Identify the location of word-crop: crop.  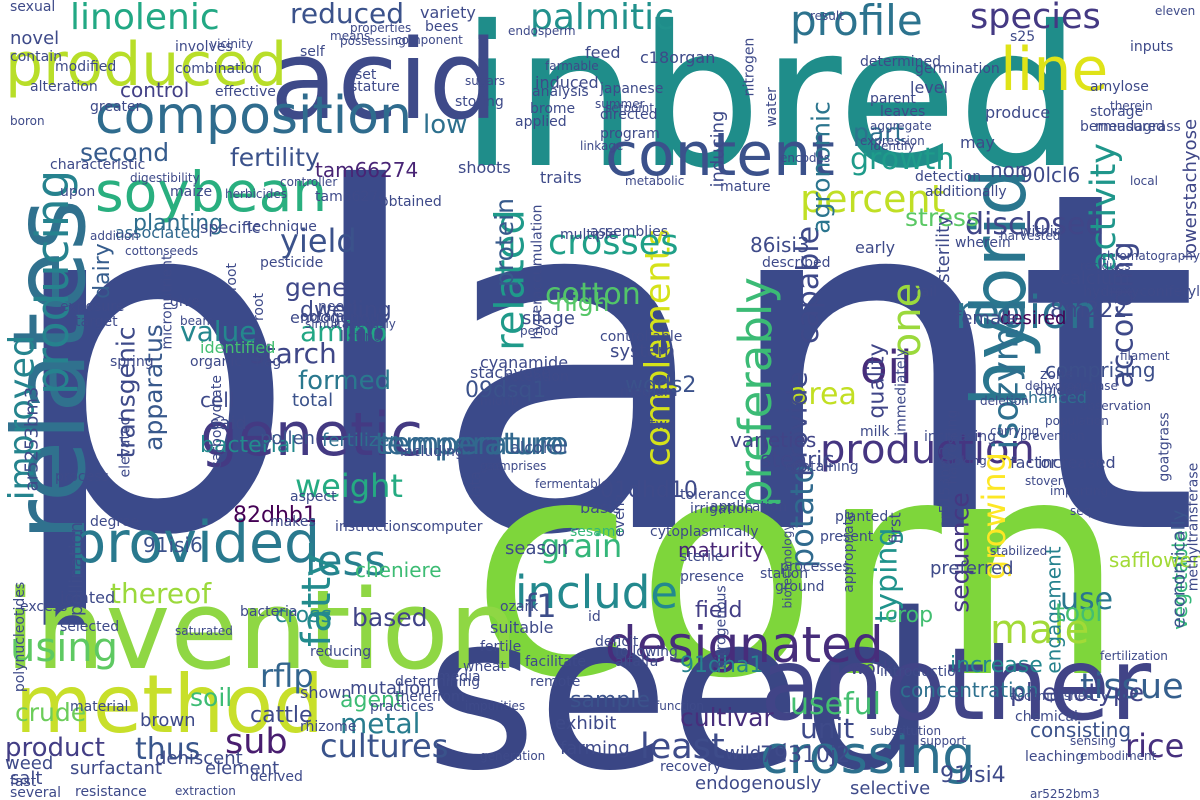
(909, 615).